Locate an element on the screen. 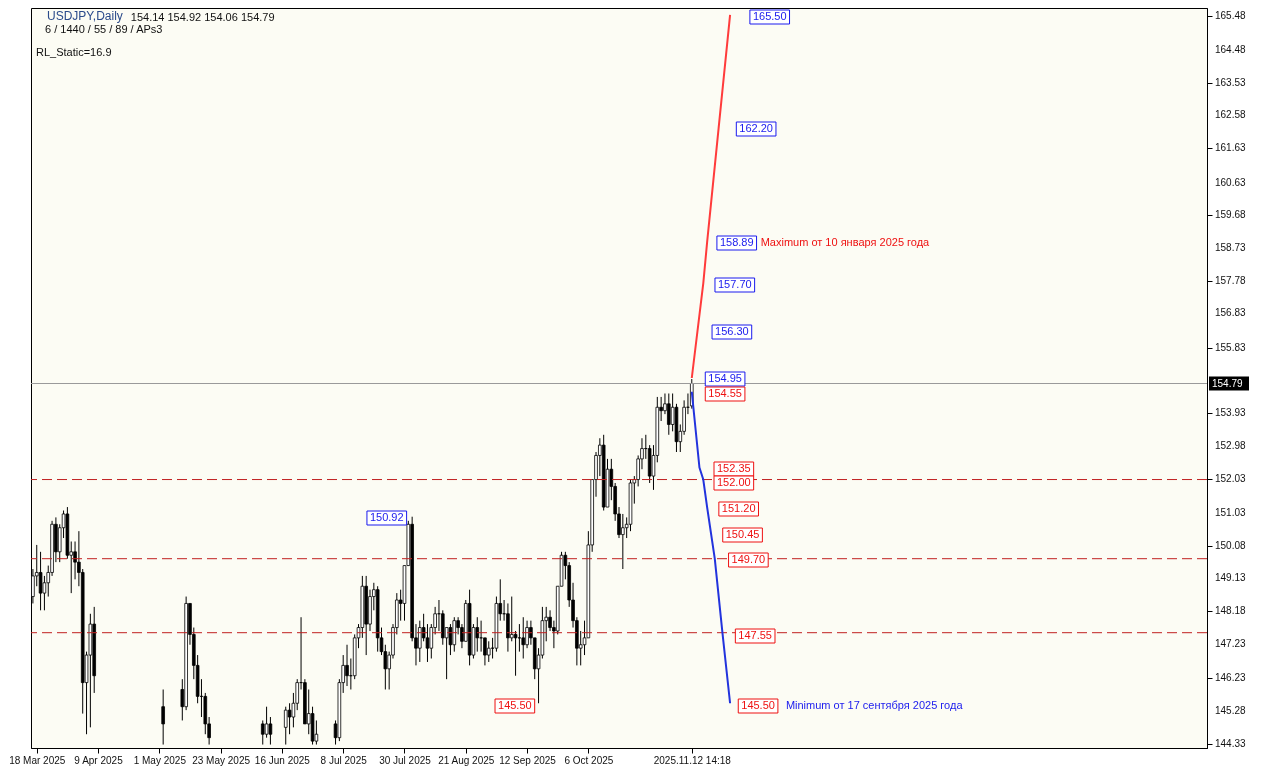 This screenshot has width=1269, height=776. y-tick-label: 159.68 is located at coordinates (1231, 215).